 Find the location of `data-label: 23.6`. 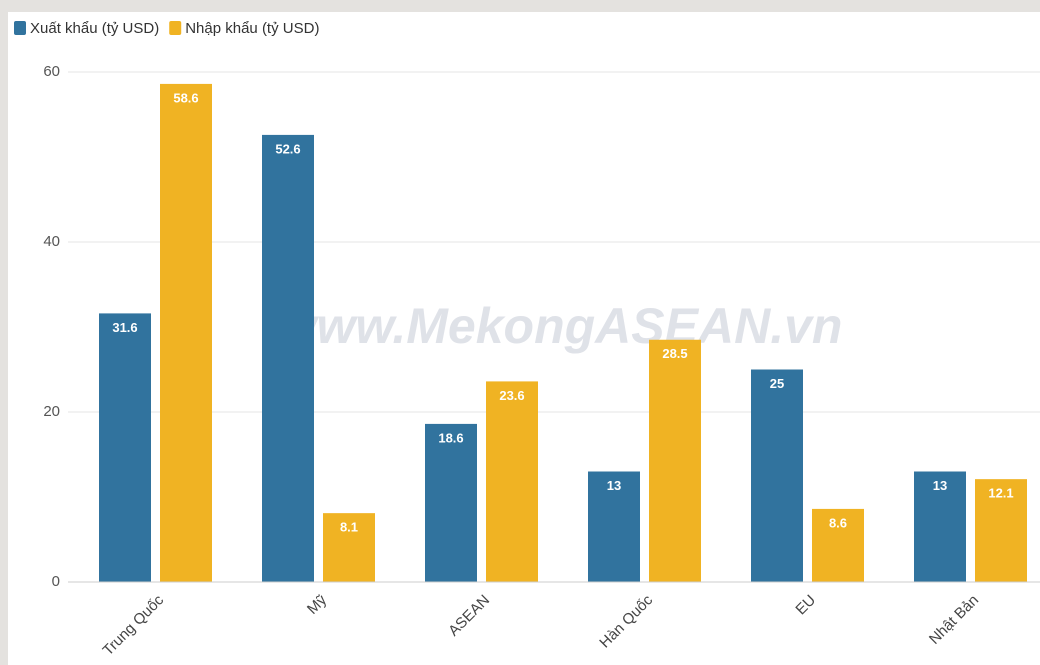

data-label: 23.6 is located at coordinates (511, 395).